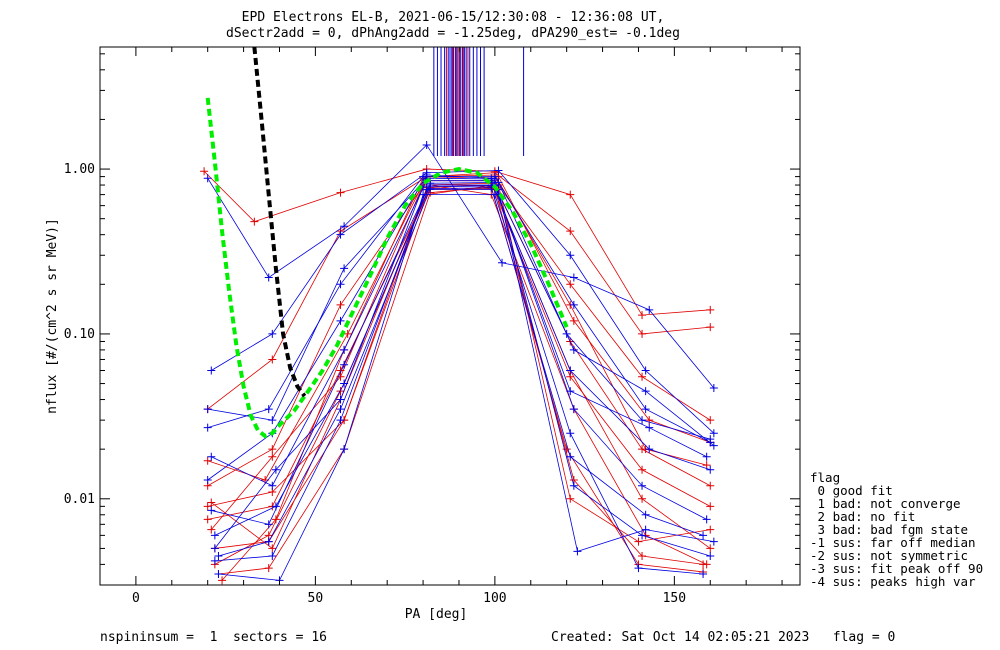 Image resolution: width=1000 pixels, height=650 pixels. I want to click on legend-item: 1 bad: not converge, so click(885, 503).